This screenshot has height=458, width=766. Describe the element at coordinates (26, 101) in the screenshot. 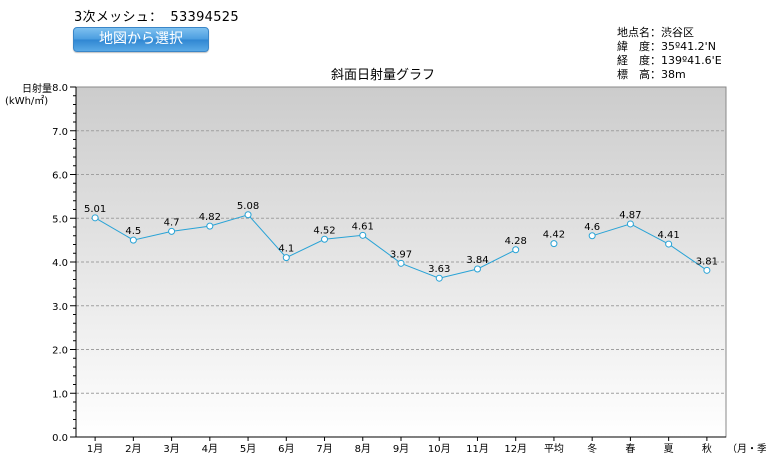

I see `y-axis-label: (kWh/㎡)` at that location.